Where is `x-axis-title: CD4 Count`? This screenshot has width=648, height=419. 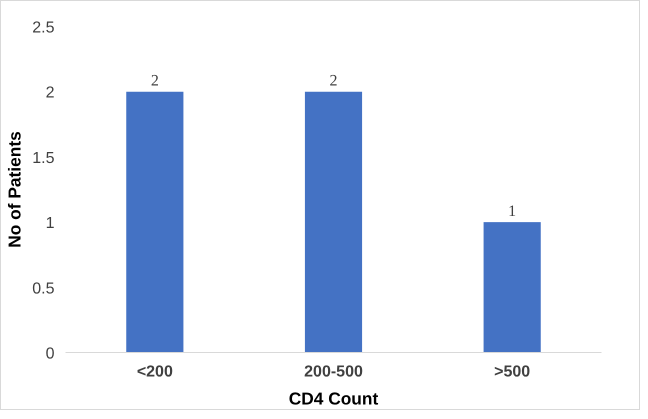 x-axis-title: CD4 Count is located at coordinates (333, 398).